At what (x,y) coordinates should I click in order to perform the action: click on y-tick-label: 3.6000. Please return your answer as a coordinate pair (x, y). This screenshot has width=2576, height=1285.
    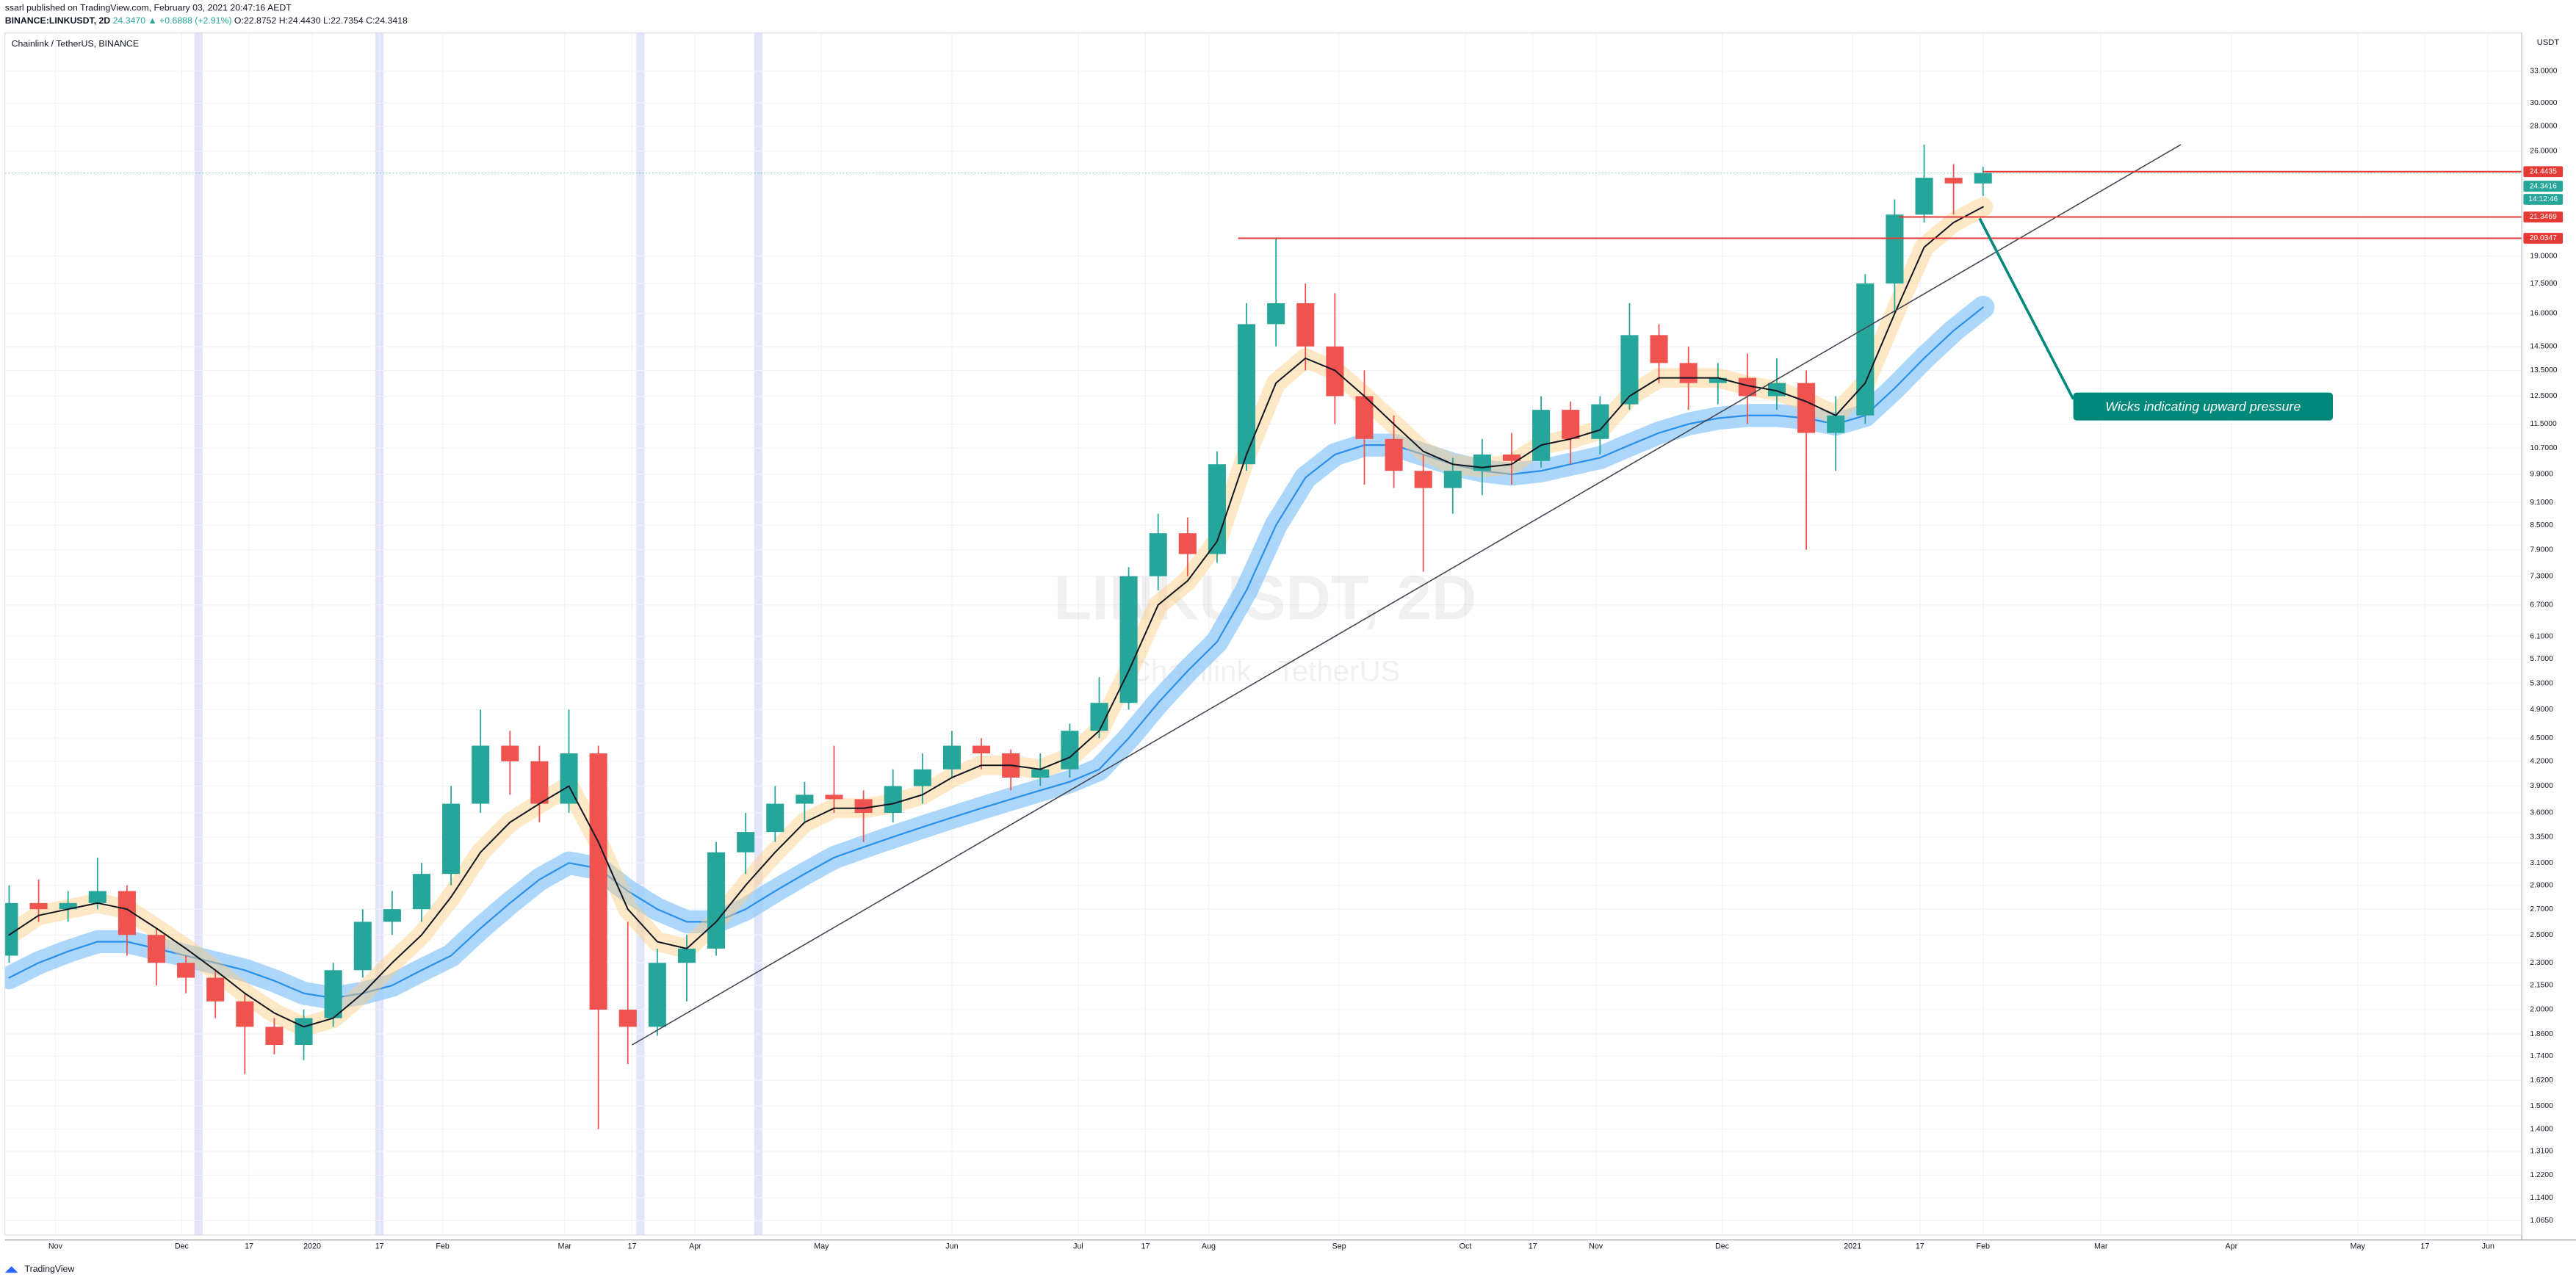
    Looking at the image, I should click on (2542, 813).